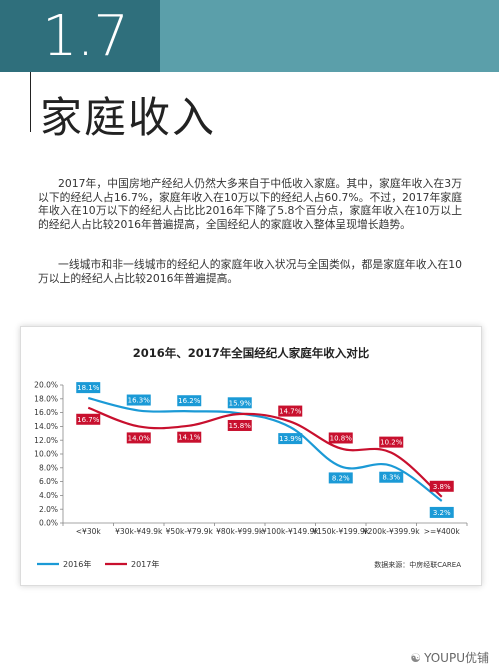 The height and width of the screenshot is (672, 499). What do you see at coordinates (145, 564) in the screenshot?
I see `legend-label: 2017年` at bounding box center [145, 564].